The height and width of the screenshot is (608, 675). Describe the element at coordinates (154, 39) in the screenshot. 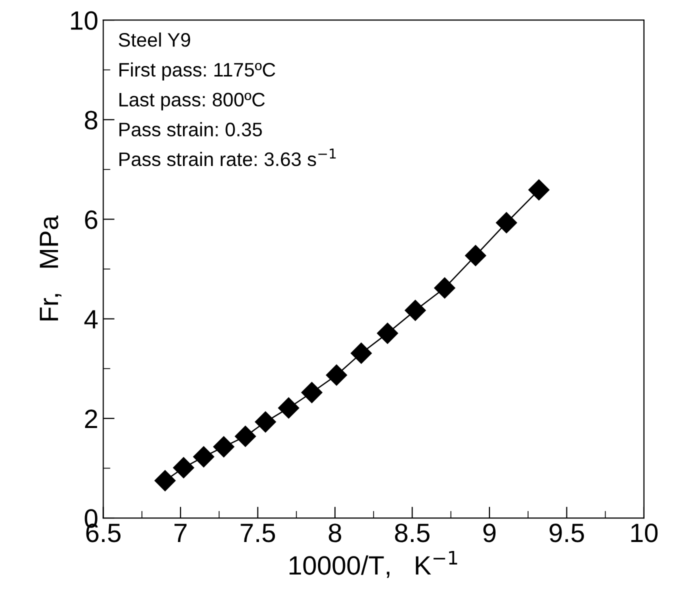

I see `annotation: Steel Y9` at that location.